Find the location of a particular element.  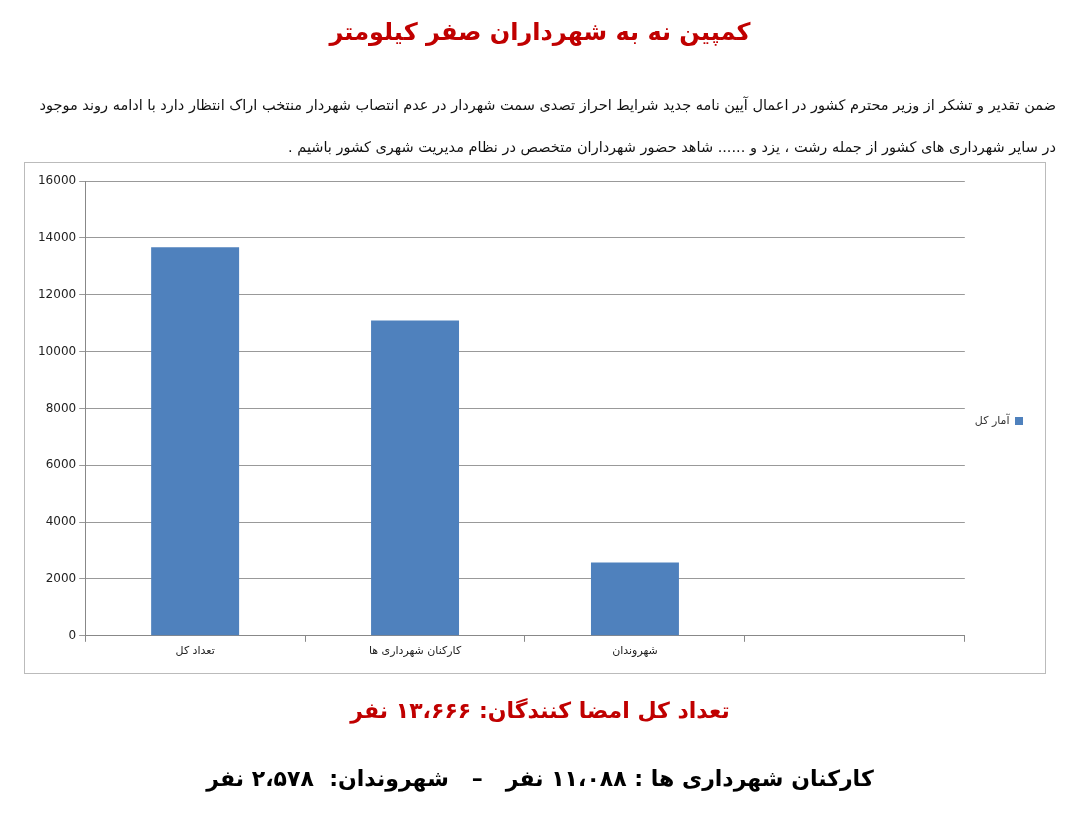

text: کارکنان شهرداری ها : ۱۱،۰۸۸ نفر – شهروندان: ۲،۵۷۸ نفر is located at coordinates (539, 778).